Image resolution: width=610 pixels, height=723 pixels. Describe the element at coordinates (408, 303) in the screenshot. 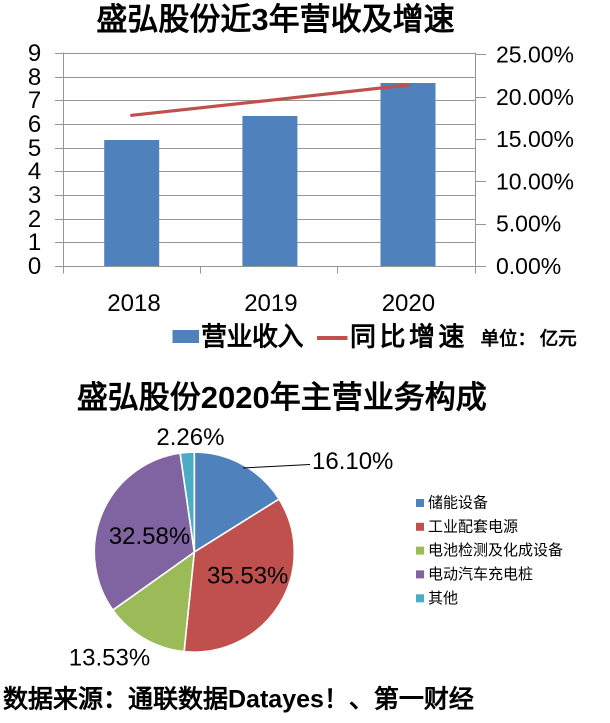

I see `svg-text: 2020` at that location.